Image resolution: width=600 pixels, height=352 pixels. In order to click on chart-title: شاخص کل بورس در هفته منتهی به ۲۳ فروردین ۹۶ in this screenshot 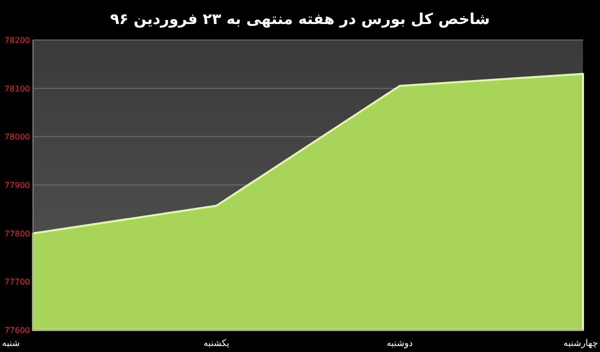, I will do `click(300, 19)`.